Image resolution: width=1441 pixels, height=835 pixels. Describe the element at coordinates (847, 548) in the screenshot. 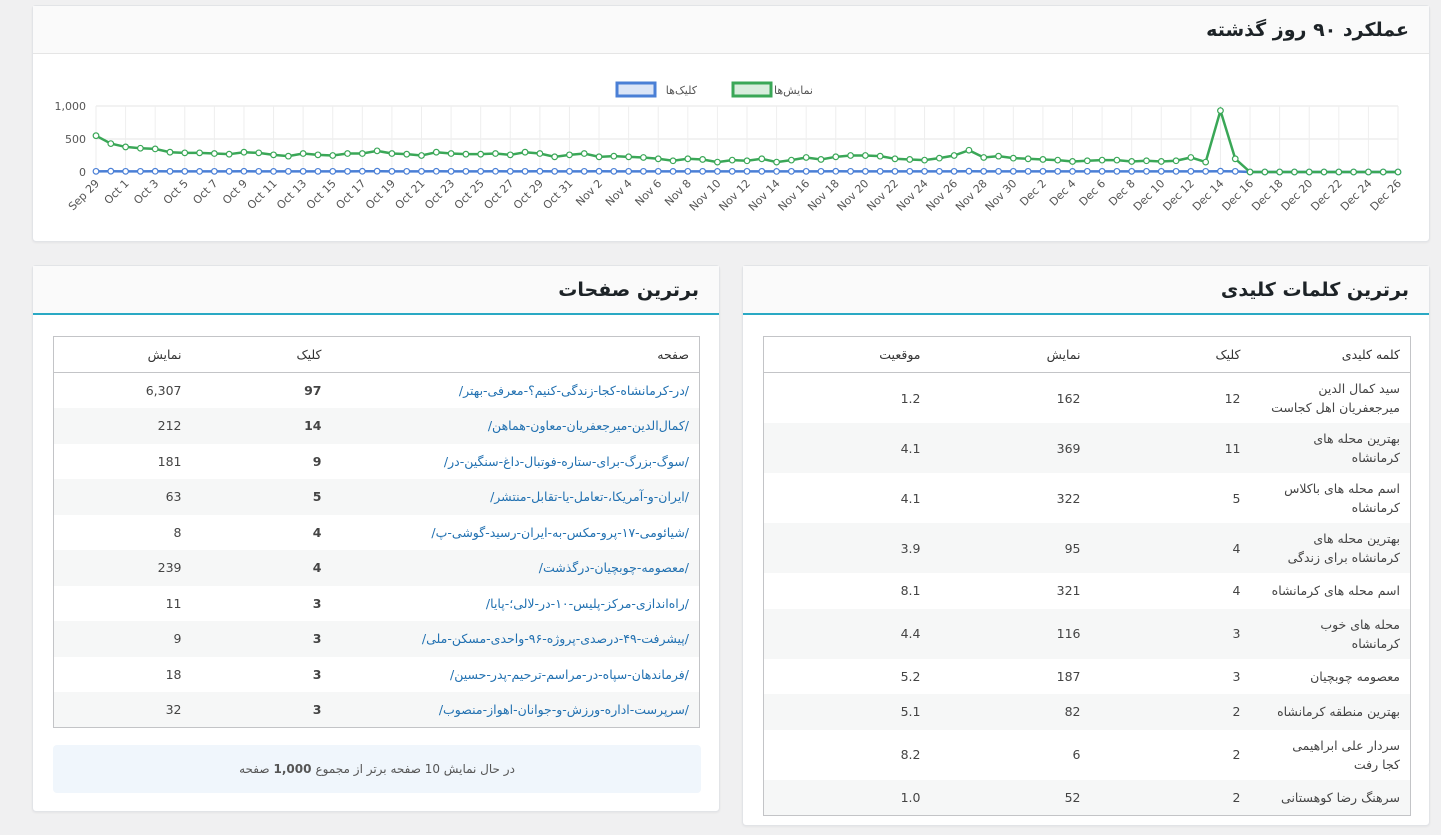

I see `table-cell: 3.9` at that location.